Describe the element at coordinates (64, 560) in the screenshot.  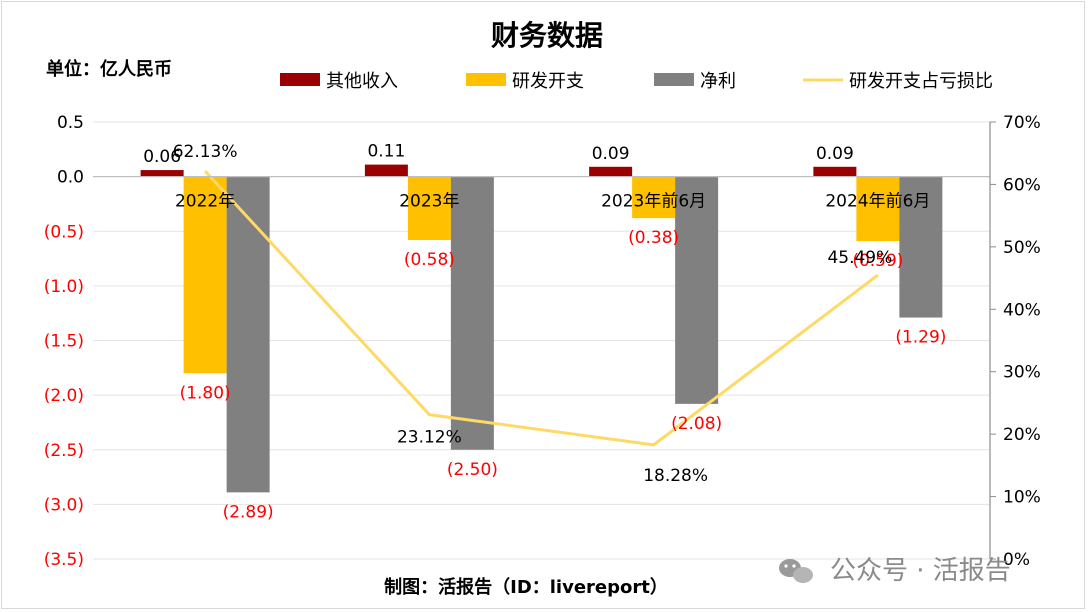
I see `y-left-tick-label: (3.5)` at that location.